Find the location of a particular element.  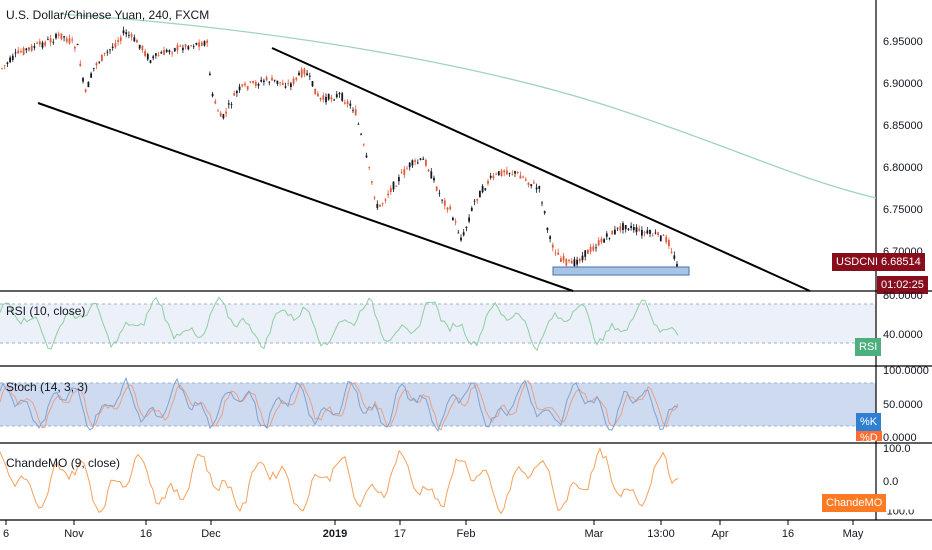

time-label: Mar is located at coordinates (594, 534).